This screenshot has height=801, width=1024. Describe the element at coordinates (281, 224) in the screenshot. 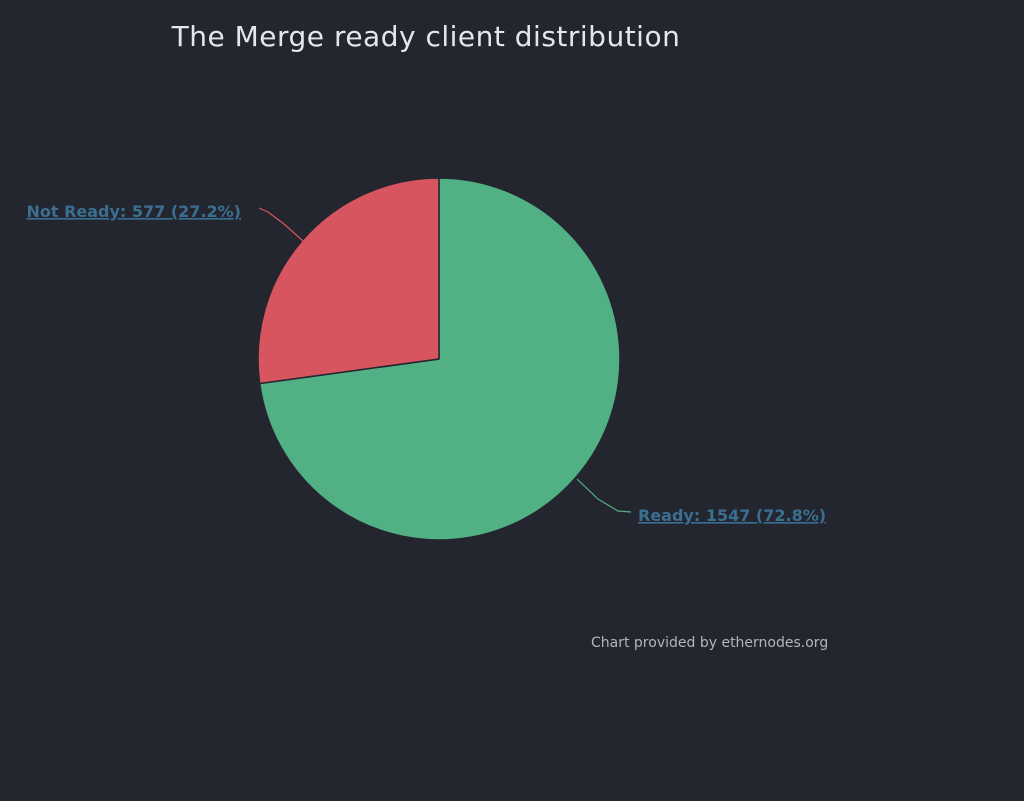

I see `leader-line-not-ready` at that location.